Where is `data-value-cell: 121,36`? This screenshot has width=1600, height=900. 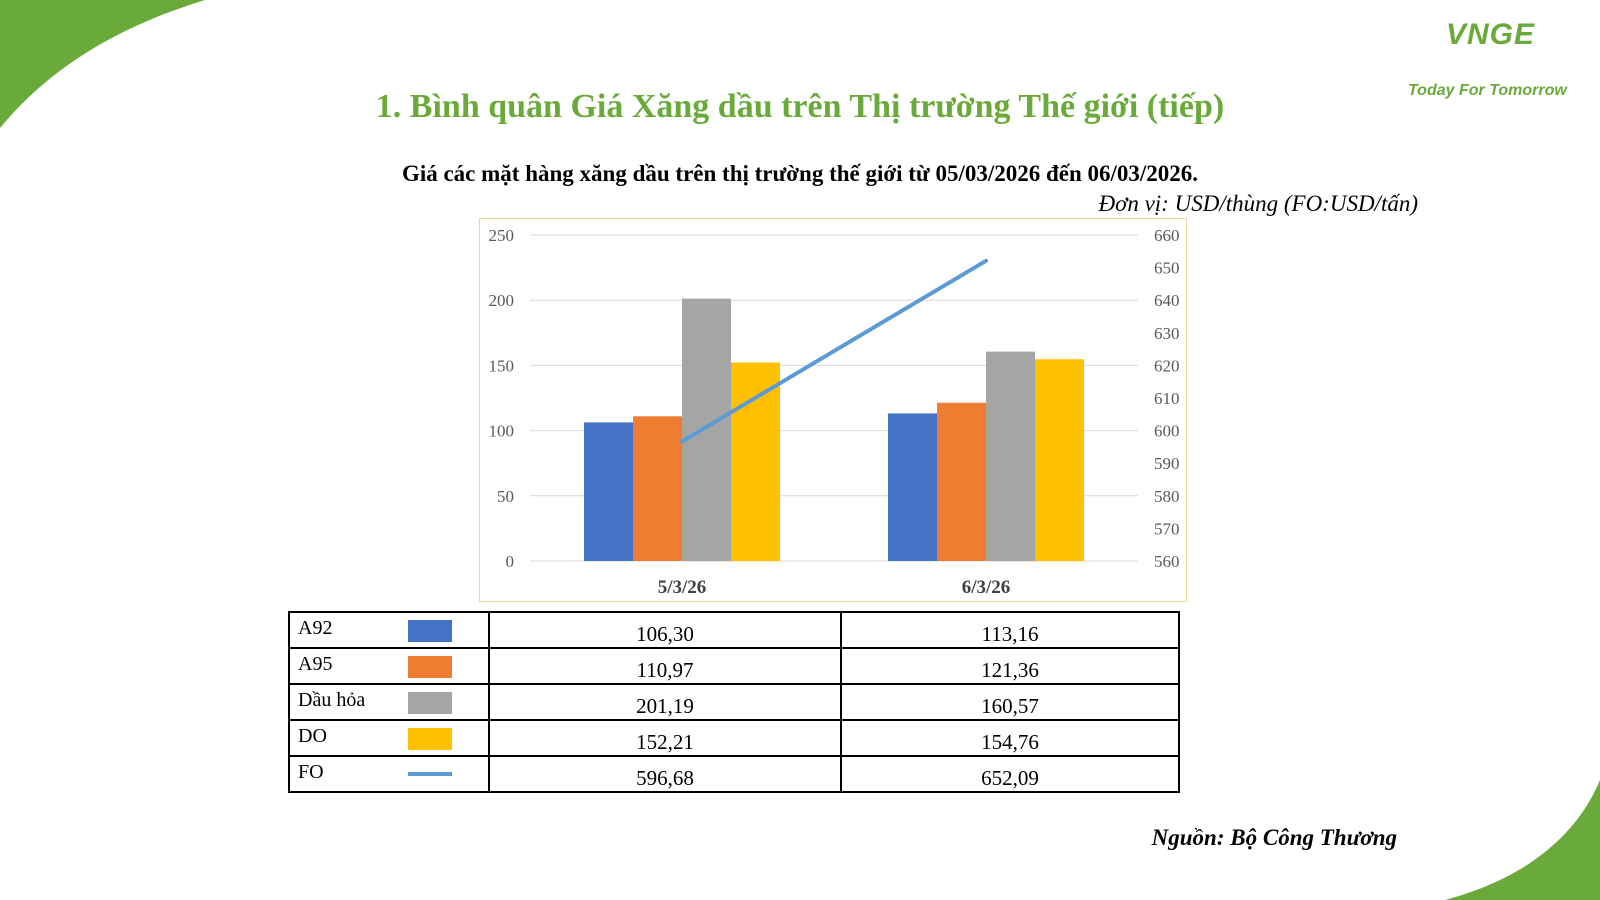
data-value-cell: 121,36 is located at coordinates (1010, 666).